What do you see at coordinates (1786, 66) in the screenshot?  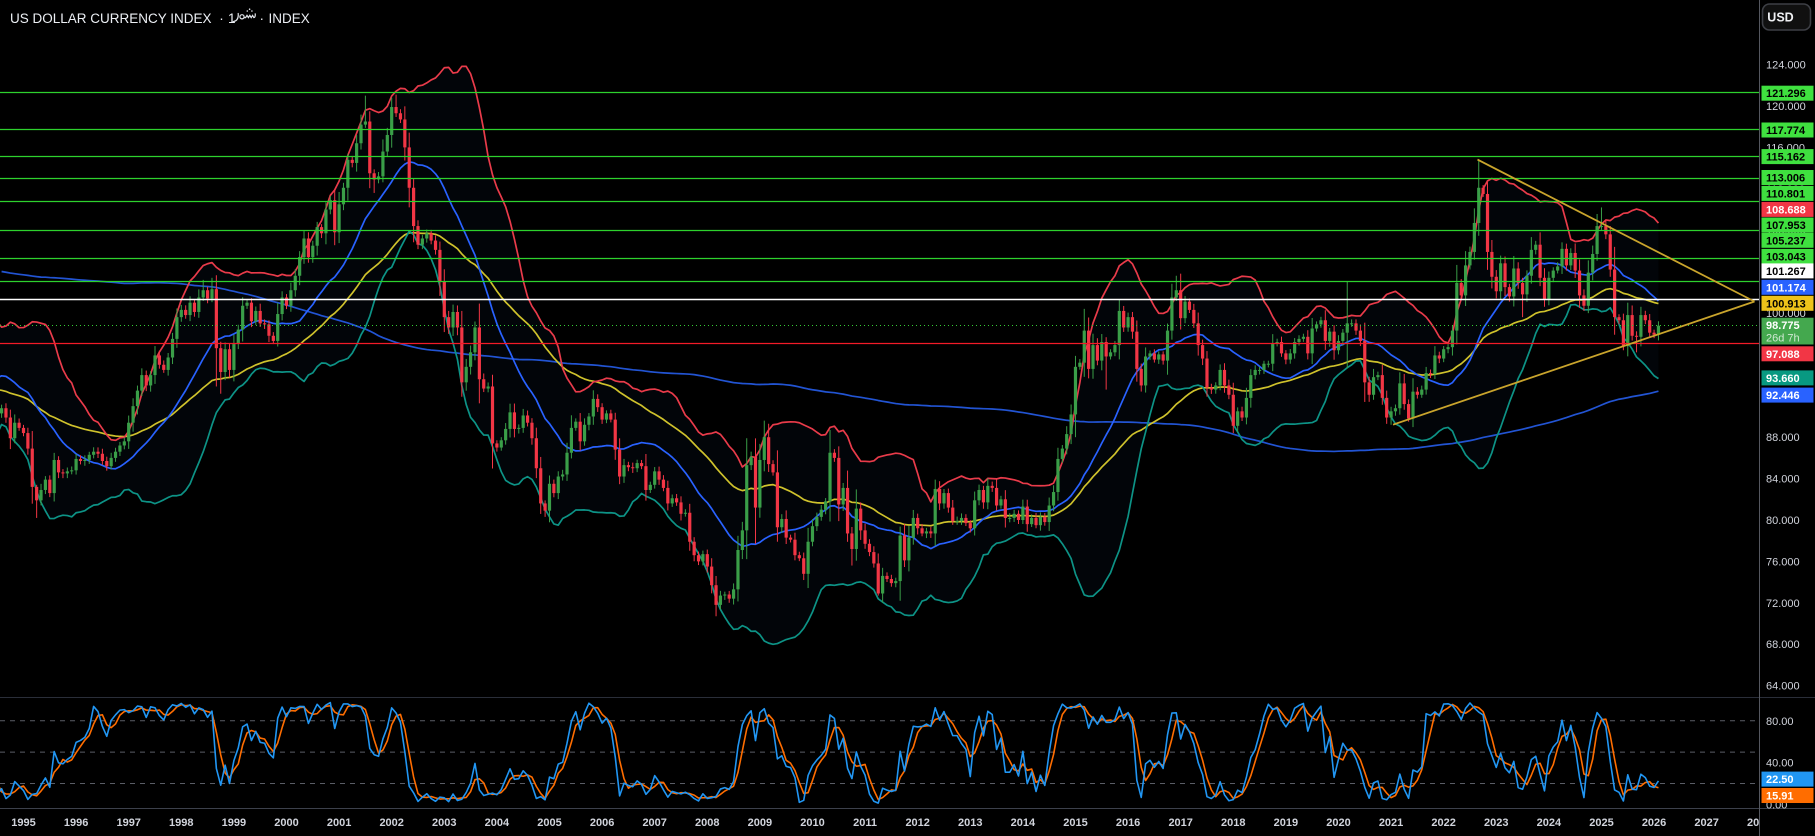 I see `svg-text: 124.000` at bounding box center [1786, 66].